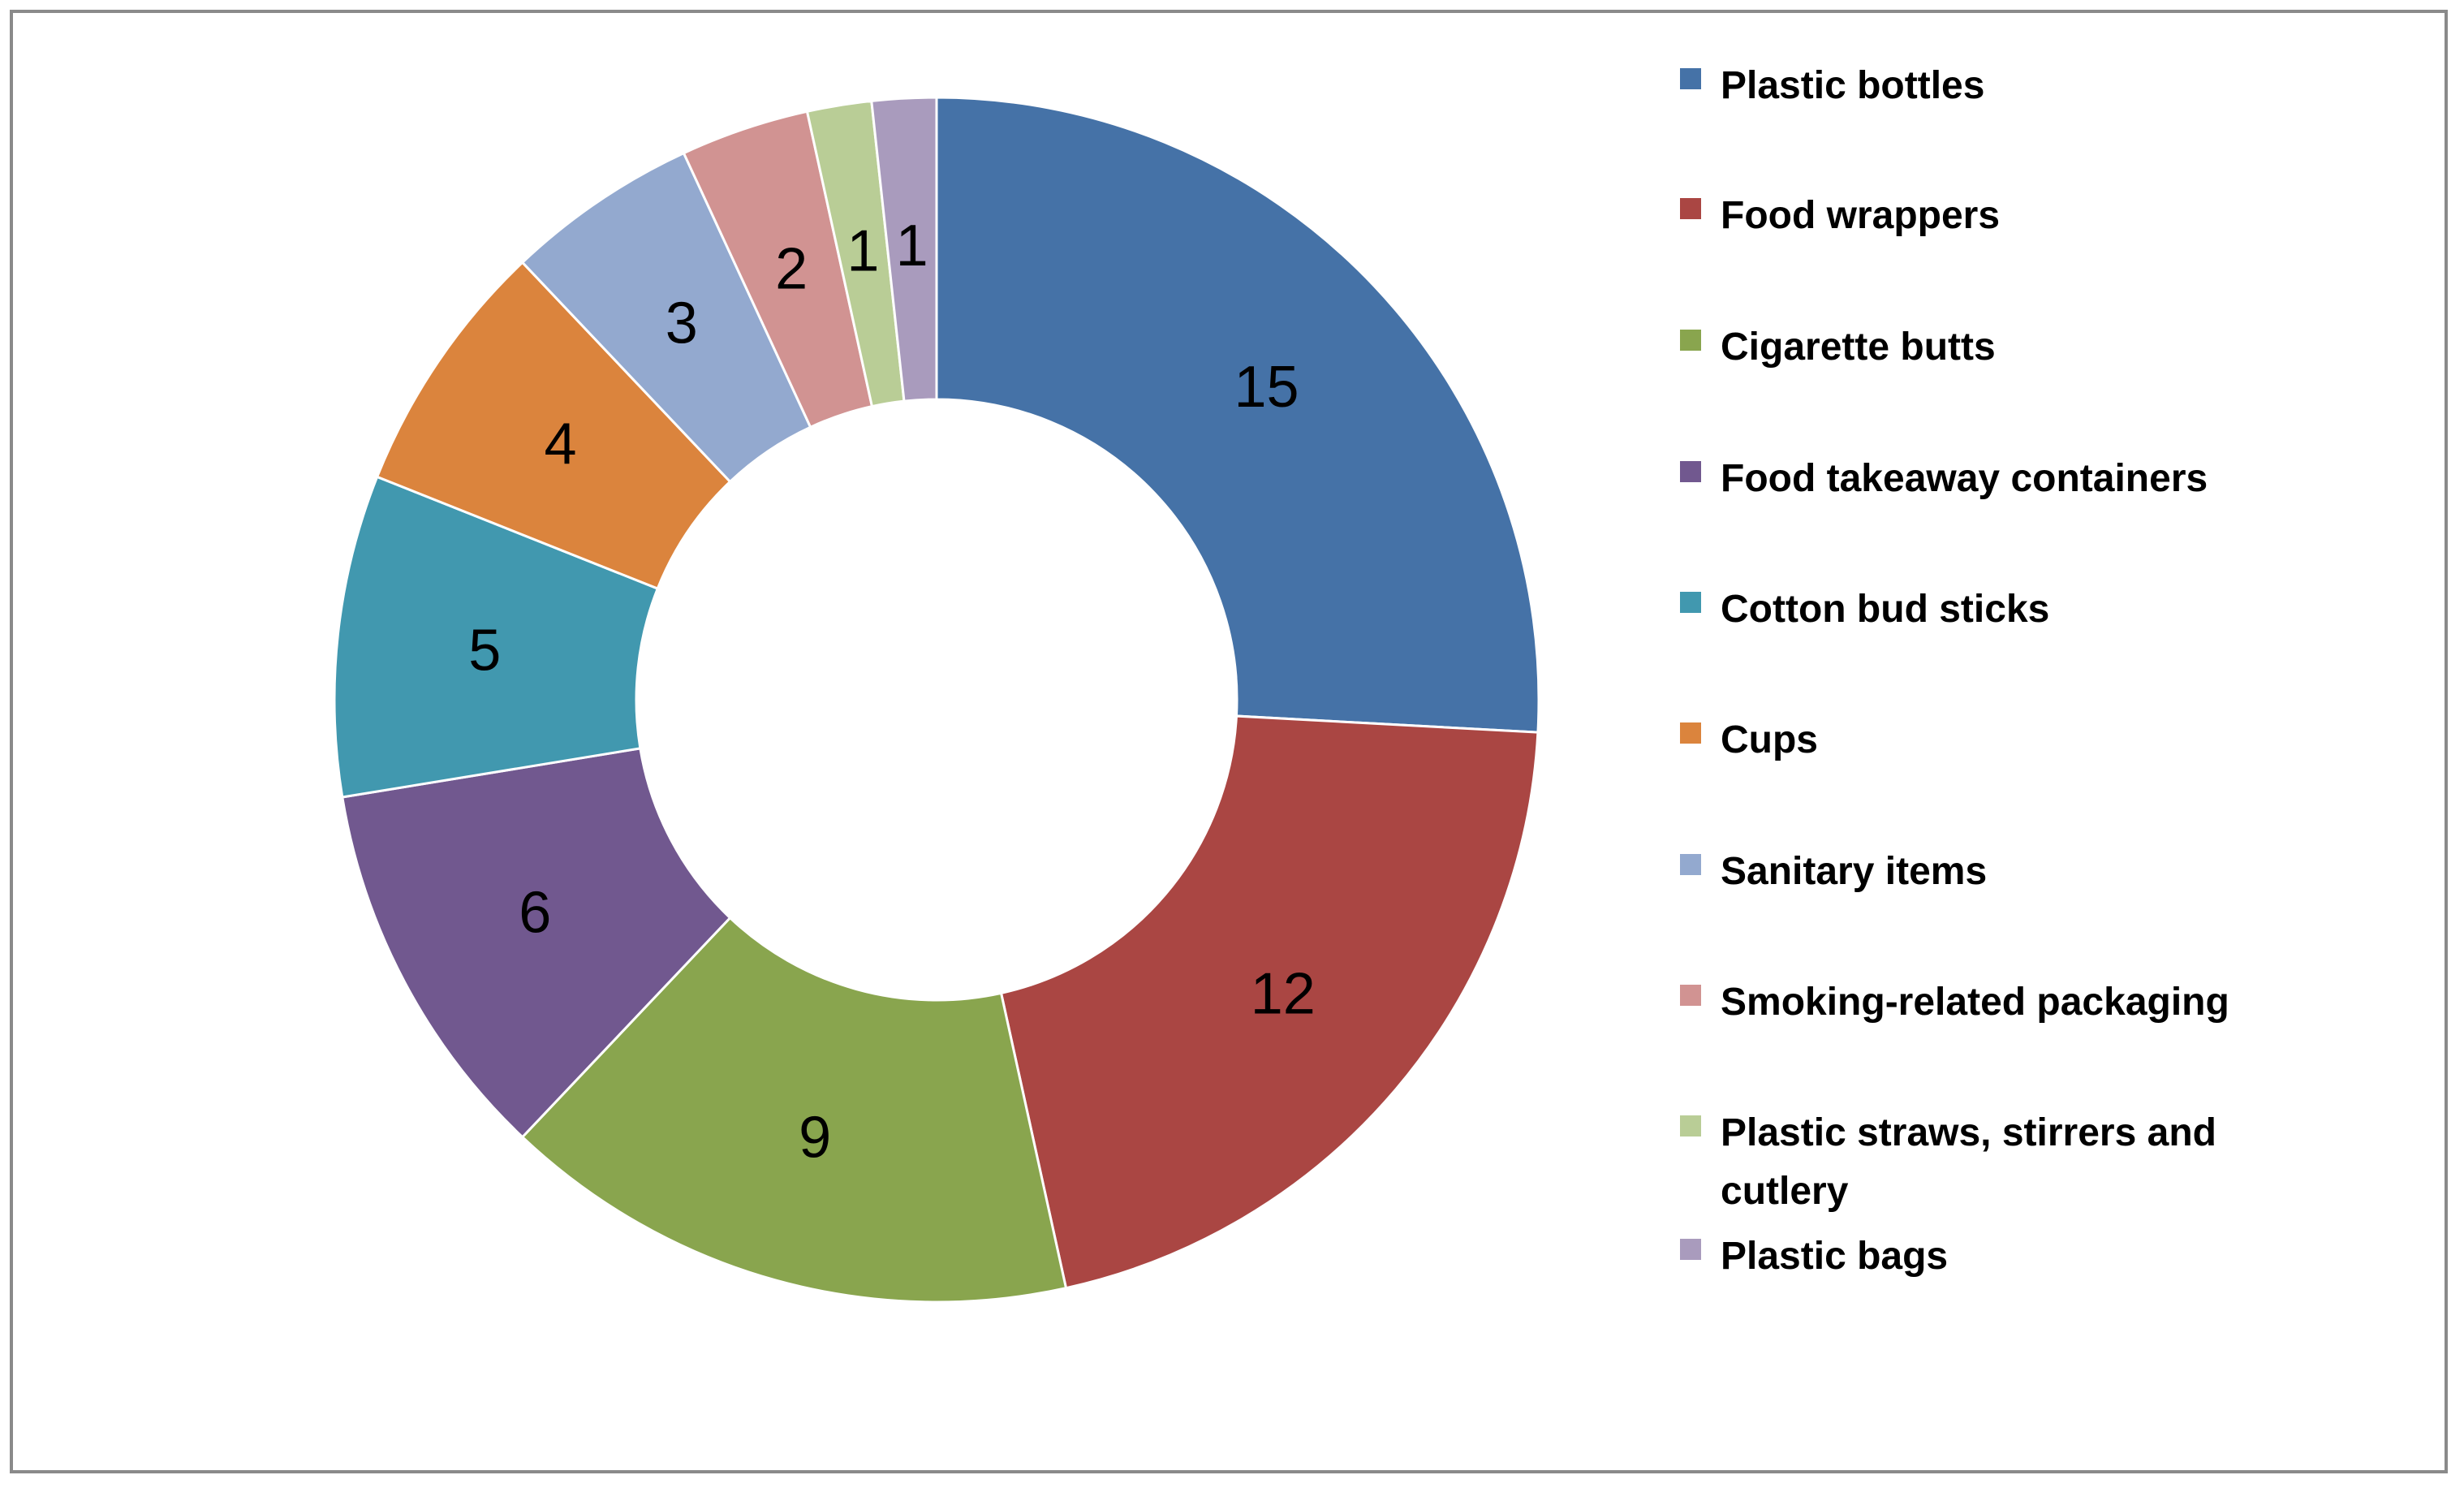  I want to click on data-label-8: 2, so click(792, 268).